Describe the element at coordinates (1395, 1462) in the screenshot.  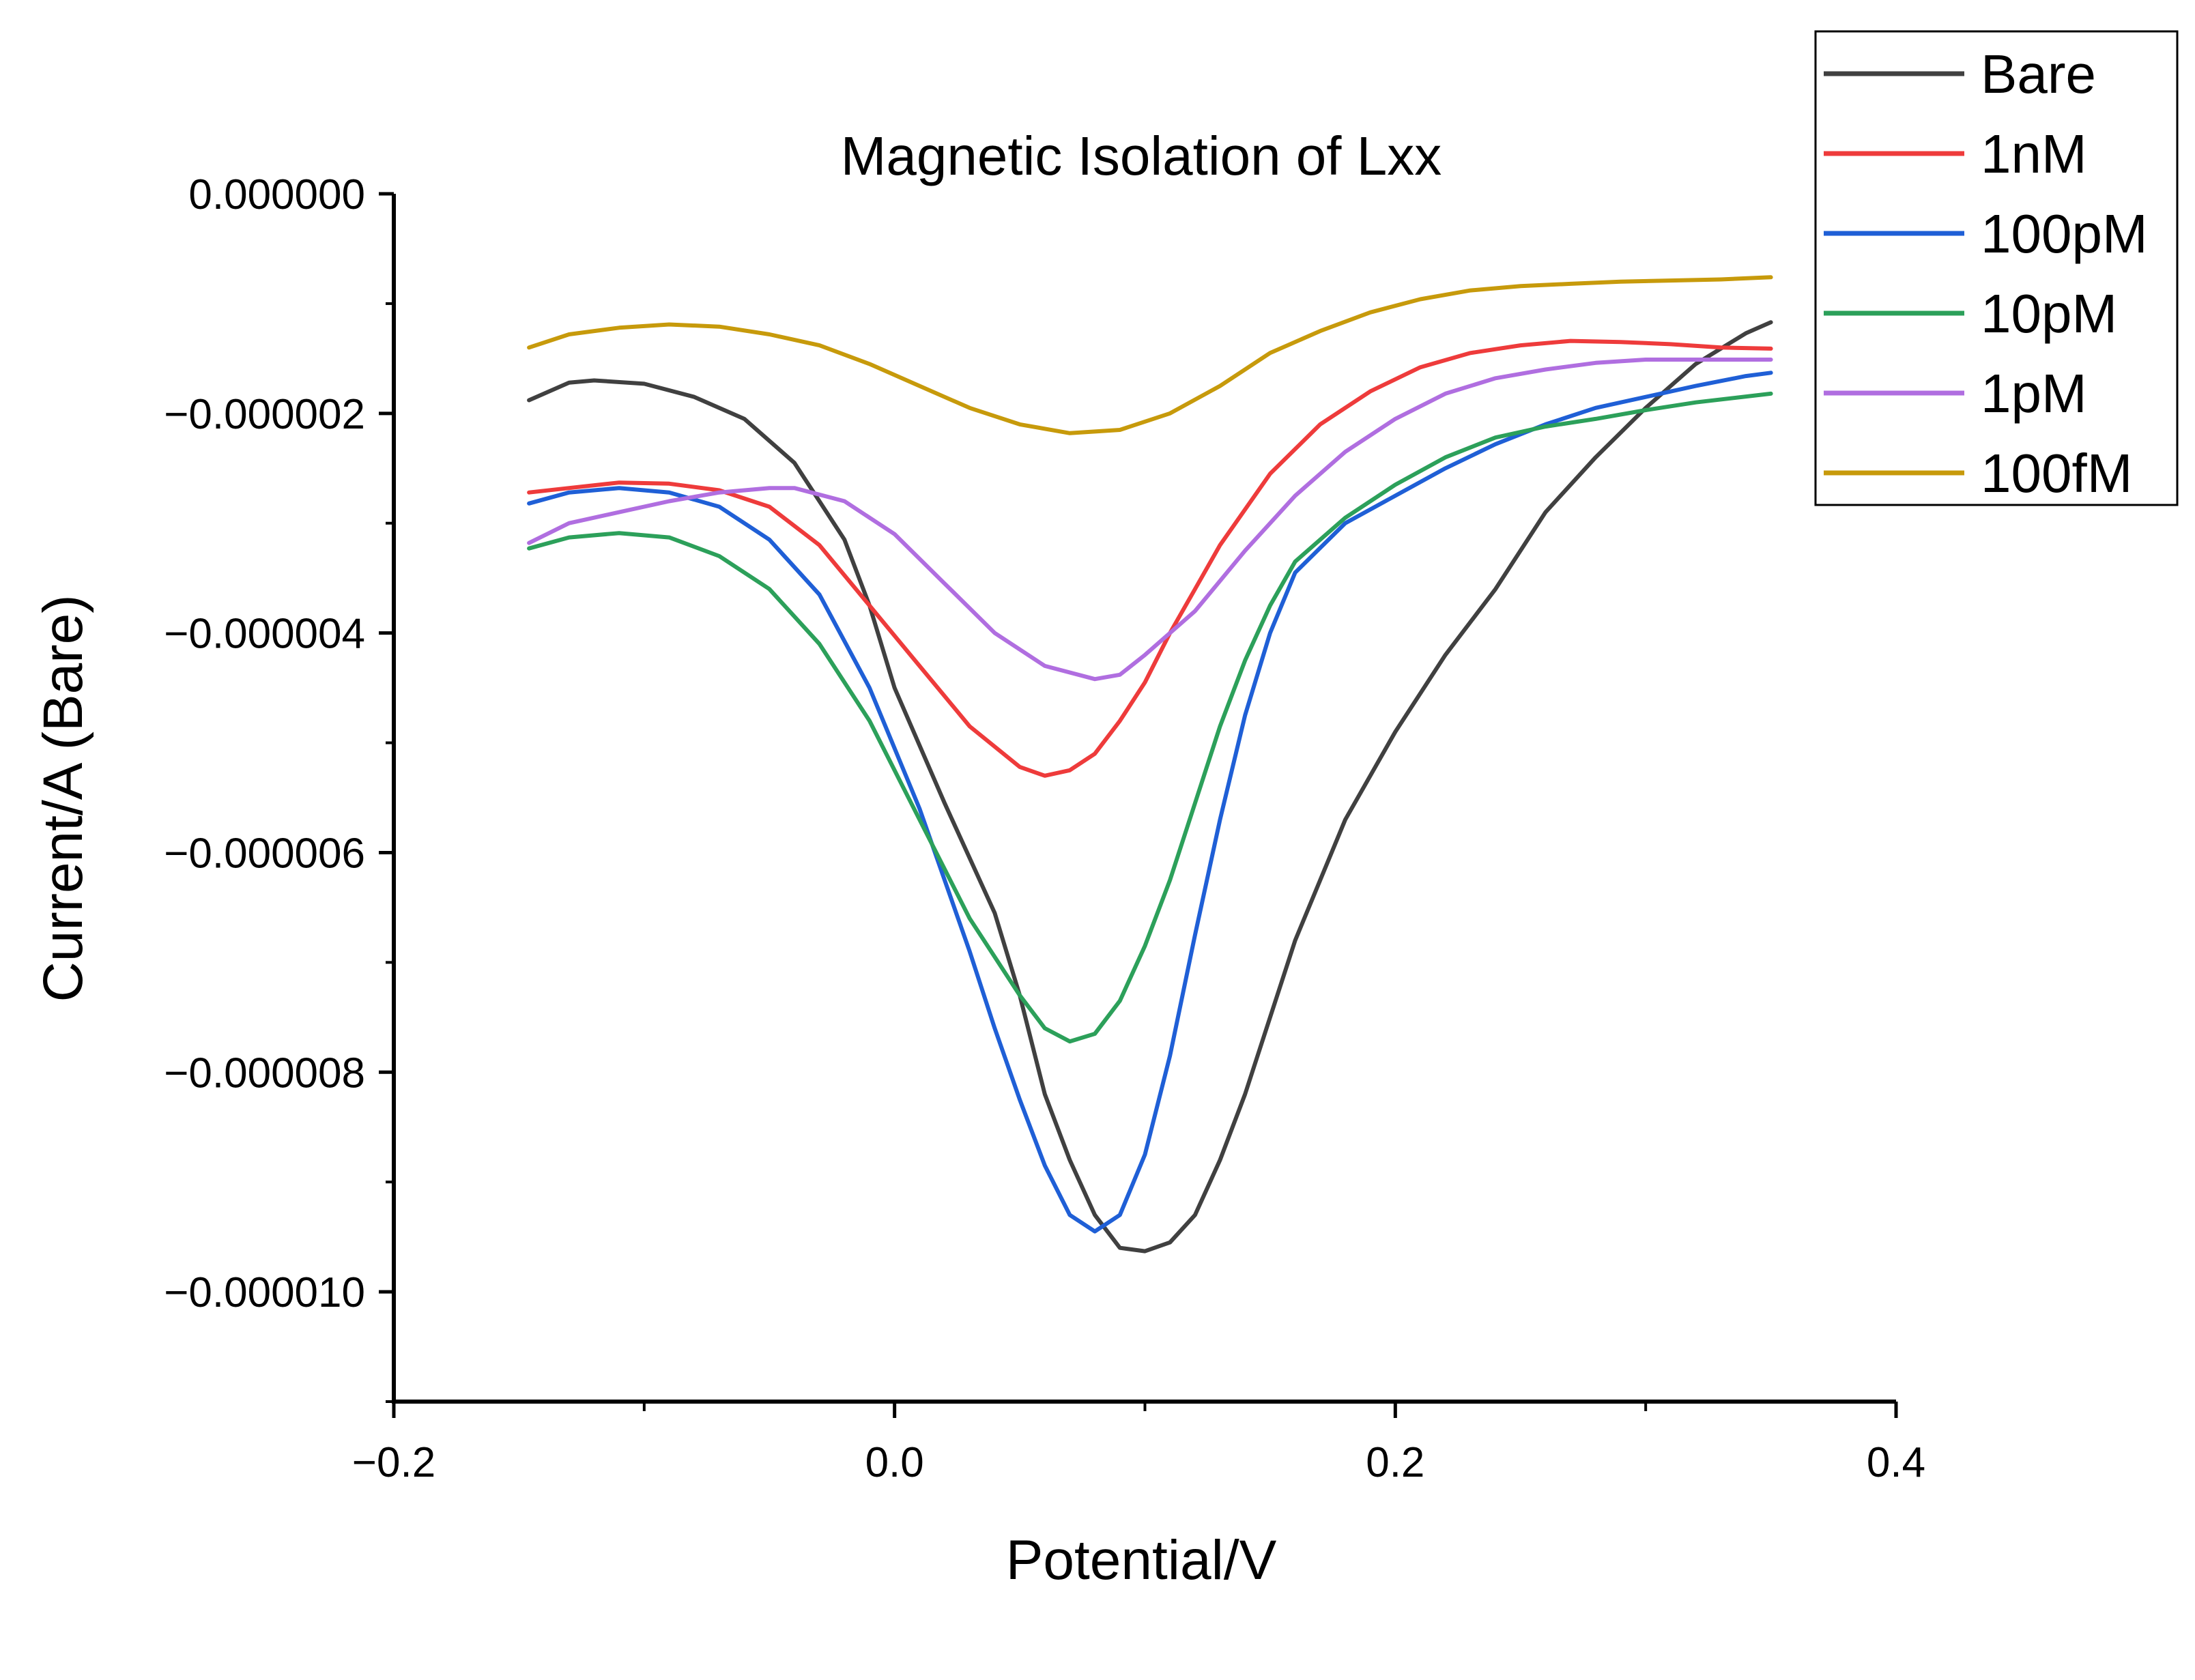
I see `x-tick-label: 0.2` at that location.